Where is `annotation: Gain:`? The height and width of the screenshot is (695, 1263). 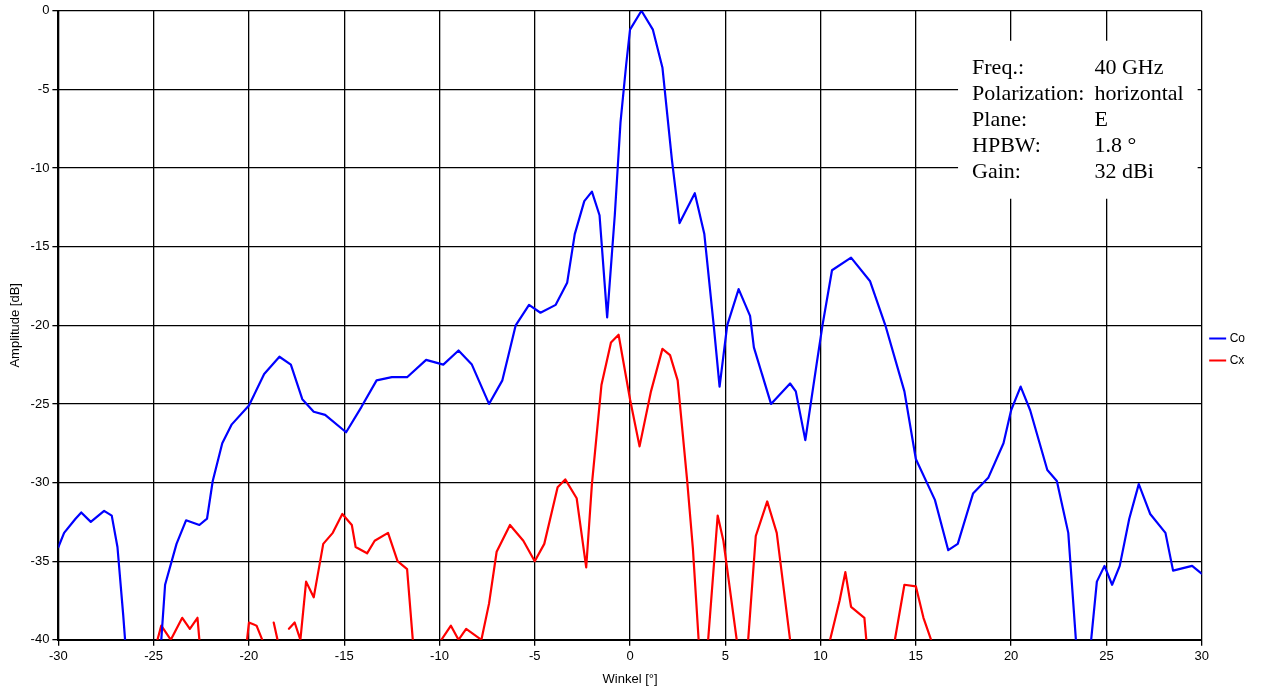 annotation: Gain: is located at coordinates (996, 170).